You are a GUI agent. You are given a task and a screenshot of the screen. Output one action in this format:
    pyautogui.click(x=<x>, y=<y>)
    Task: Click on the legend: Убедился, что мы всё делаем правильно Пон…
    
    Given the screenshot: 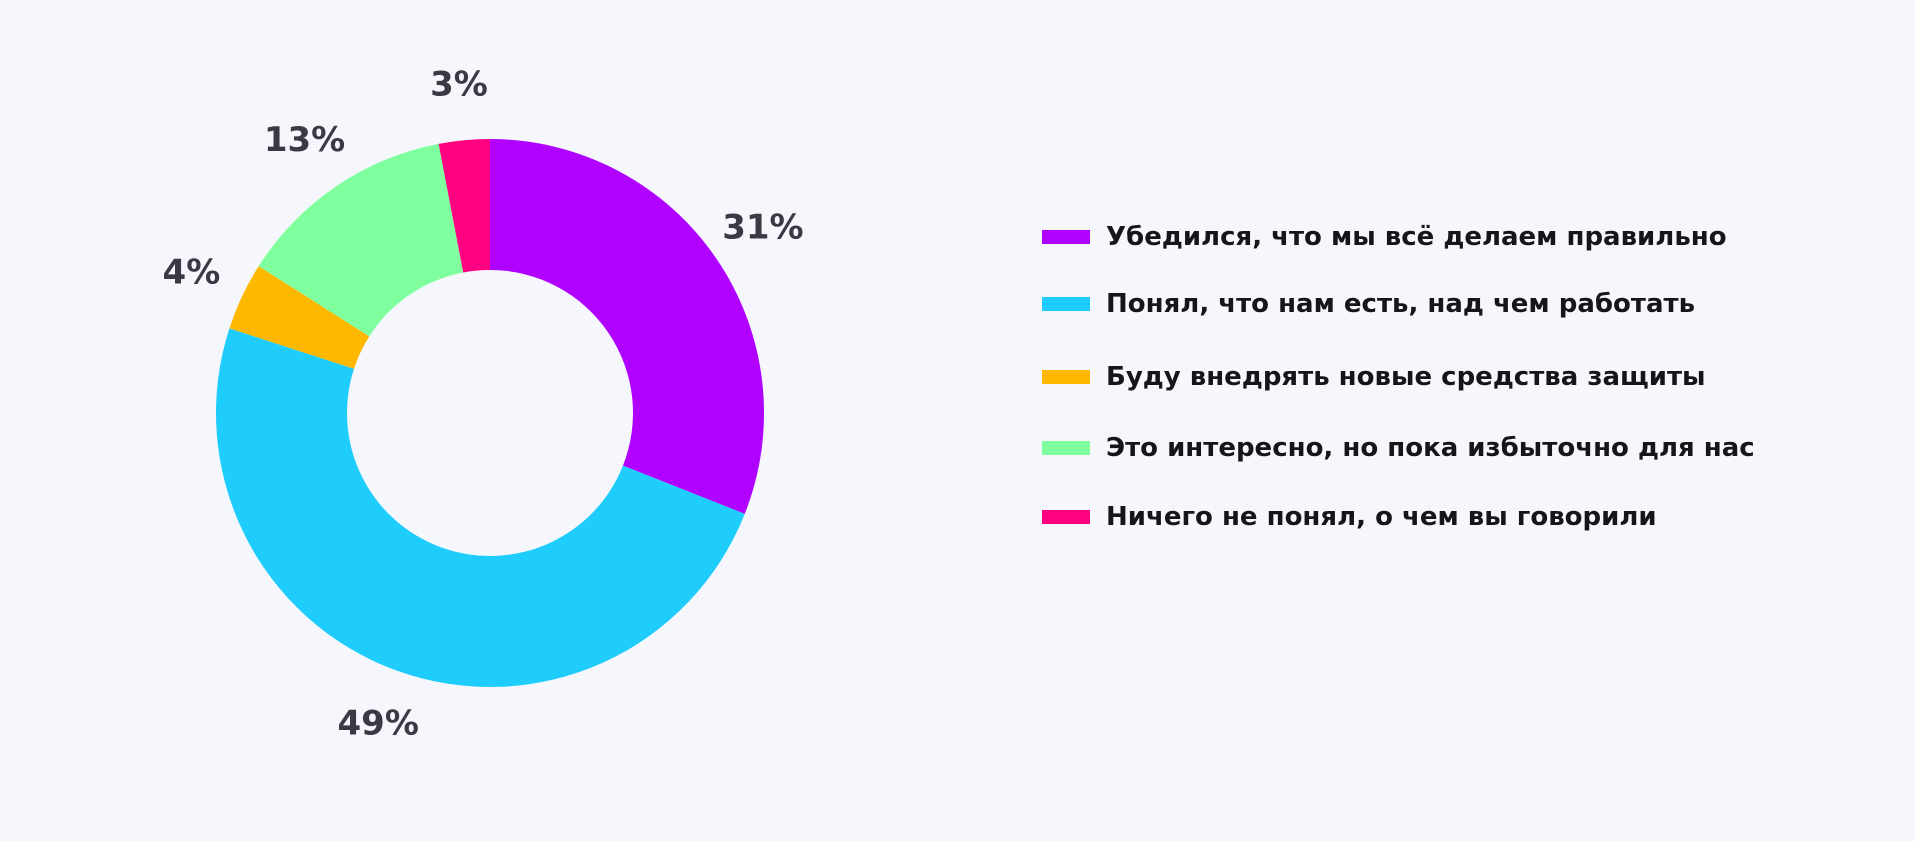 What is the action you would take?
    pyautogui.click(x=1398, y=377)
    